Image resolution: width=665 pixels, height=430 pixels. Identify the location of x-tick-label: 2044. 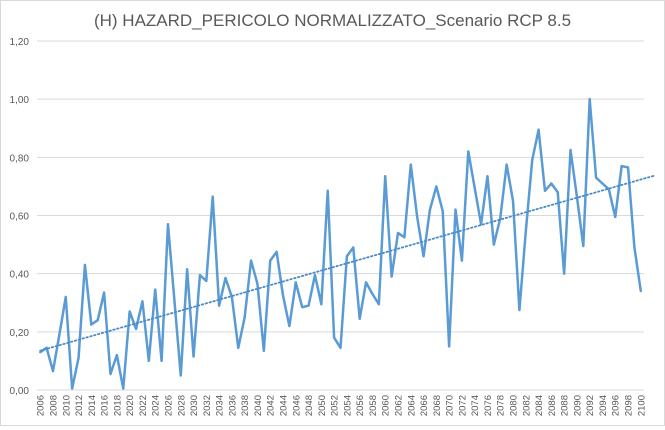
(283, 405).